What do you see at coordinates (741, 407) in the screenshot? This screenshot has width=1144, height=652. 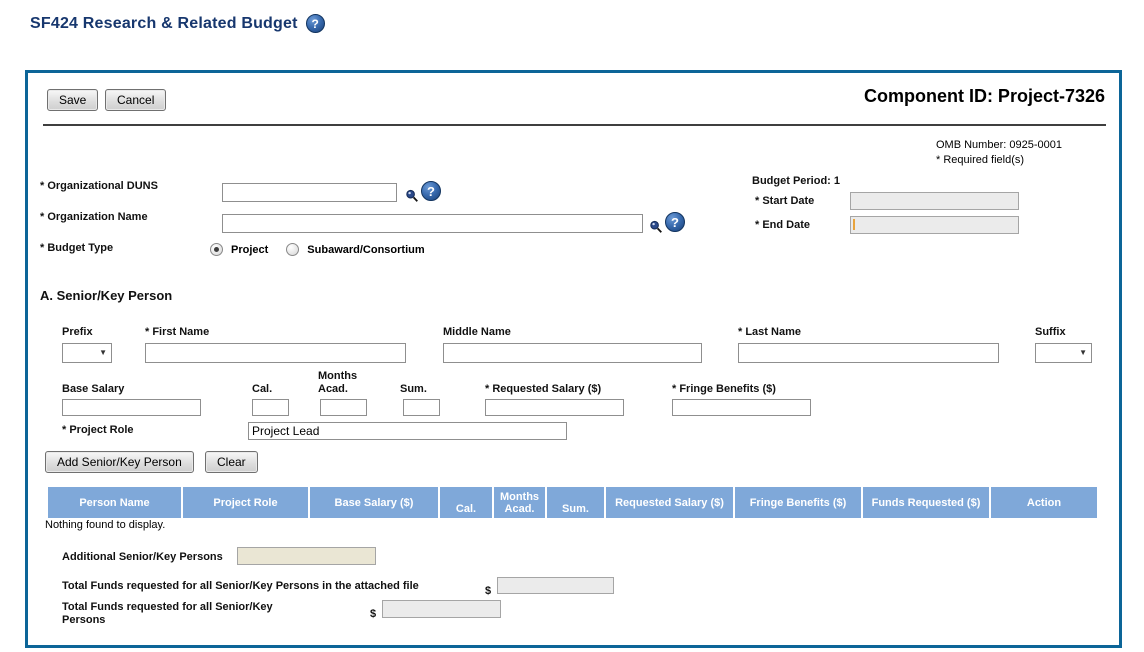 I see `fringe-benefits-input` at bounding box center [741, 407].